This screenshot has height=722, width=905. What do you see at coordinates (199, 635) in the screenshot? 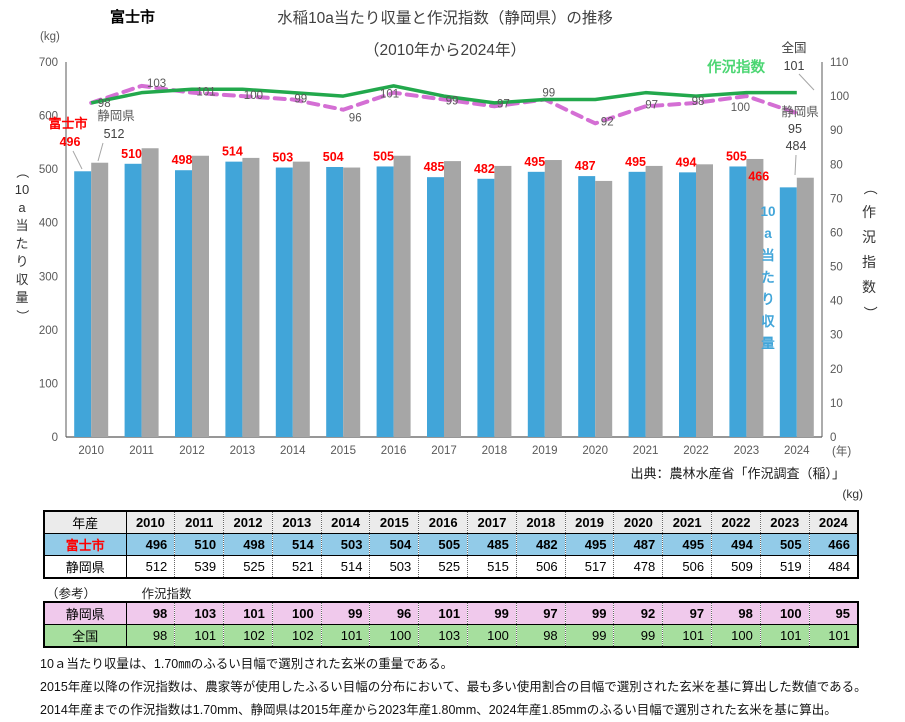
I see `index-national-2011: 101` at bounding box center [199, 635].